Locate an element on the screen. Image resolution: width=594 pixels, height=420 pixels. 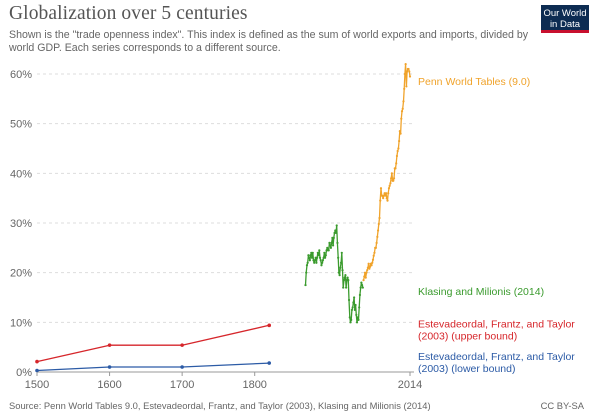
logo-accent-bar is located at coordinates (565, 31).